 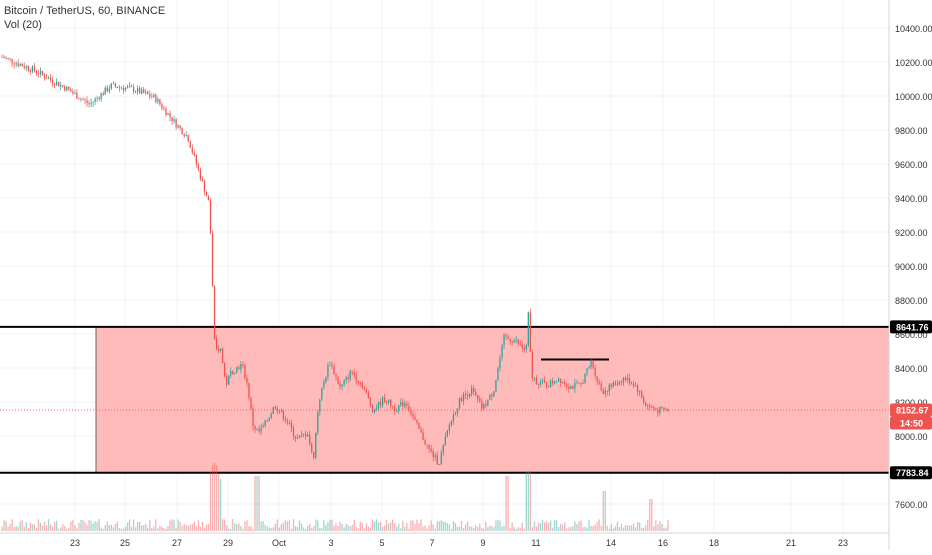 What do you see at coordinates (85, 11) in the screenshot?
I see `symbol-title: Bitcoin / TetherUS, 60, BINANCE` at bounding box center [85, 11].